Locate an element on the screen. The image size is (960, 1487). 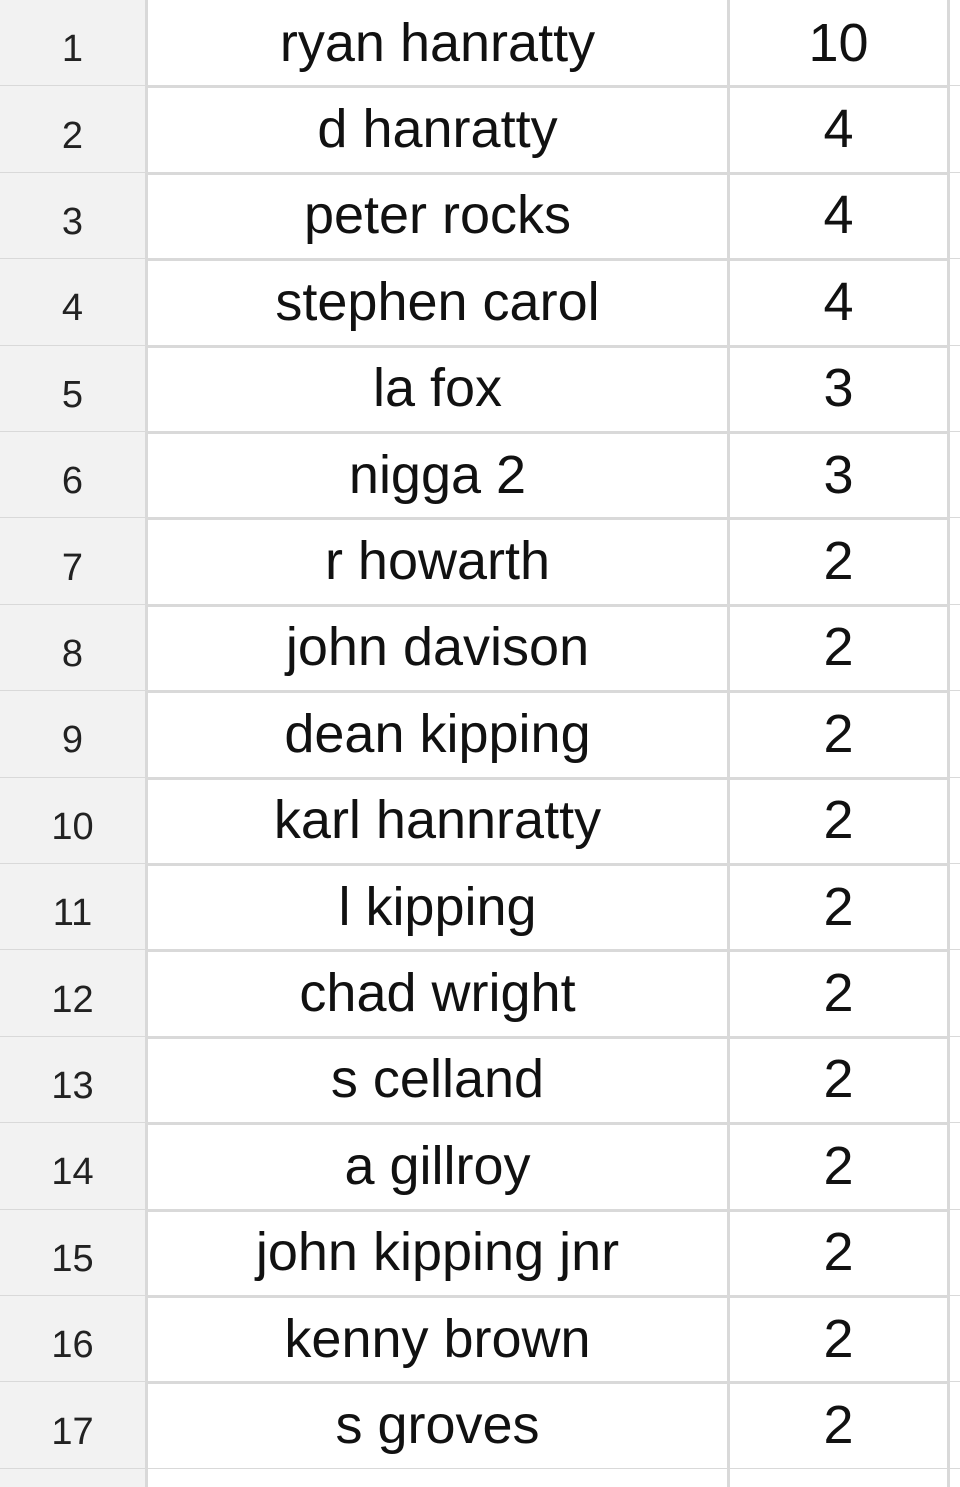
name-cell: ryan hanratty is located at coordinates (439, 44).